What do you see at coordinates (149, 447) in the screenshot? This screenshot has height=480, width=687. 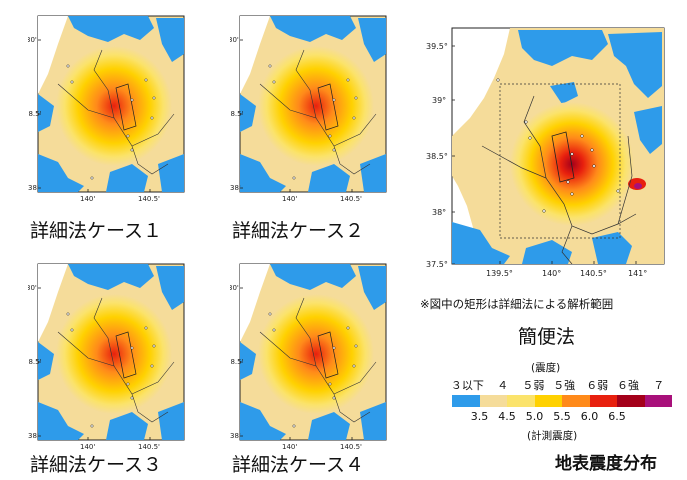 I see `case-3-lon-tick-1: 140.5'` at bounding box center [149, 447].